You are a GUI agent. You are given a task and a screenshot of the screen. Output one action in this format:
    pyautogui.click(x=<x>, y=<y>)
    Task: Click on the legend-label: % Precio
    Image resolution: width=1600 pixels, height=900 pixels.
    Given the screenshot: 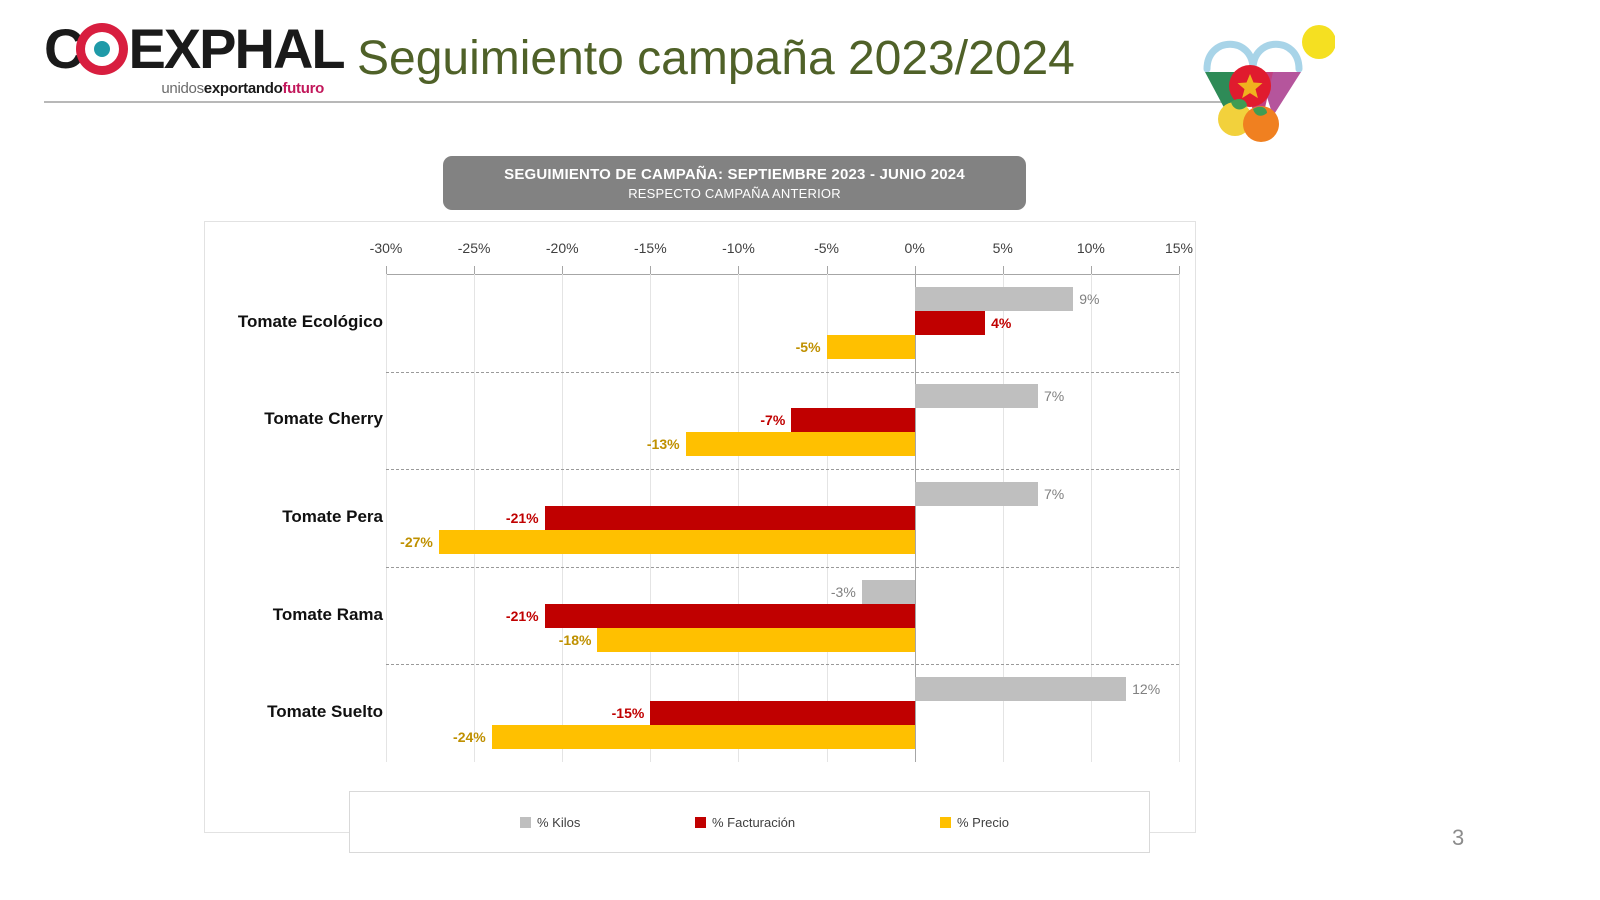 What is the action you would take?
    pyautogui.click(x=983, y=822)
    